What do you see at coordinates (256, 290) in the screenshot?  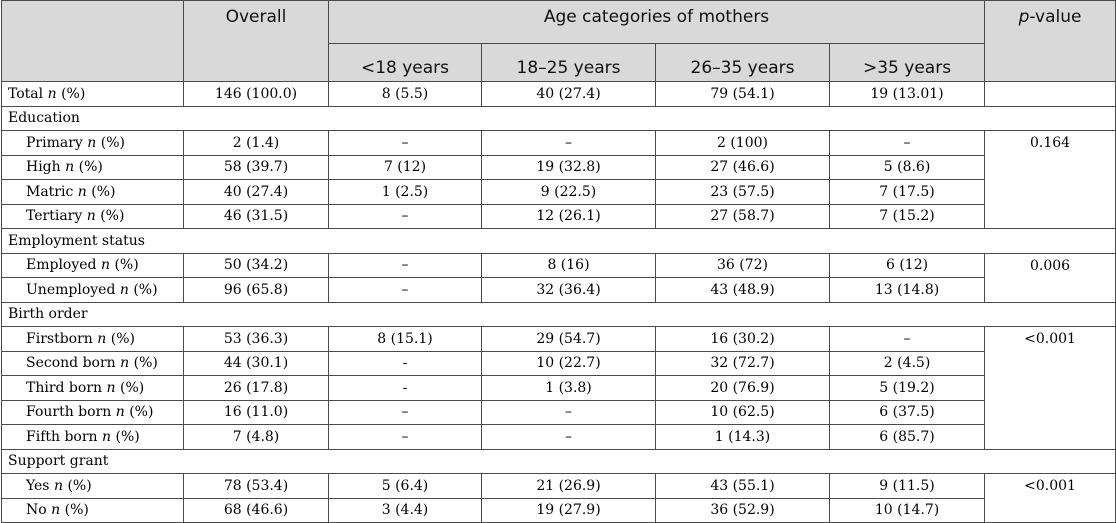 I see `cell-overall: 96 (65.8)` at bounding box center [256, 290].